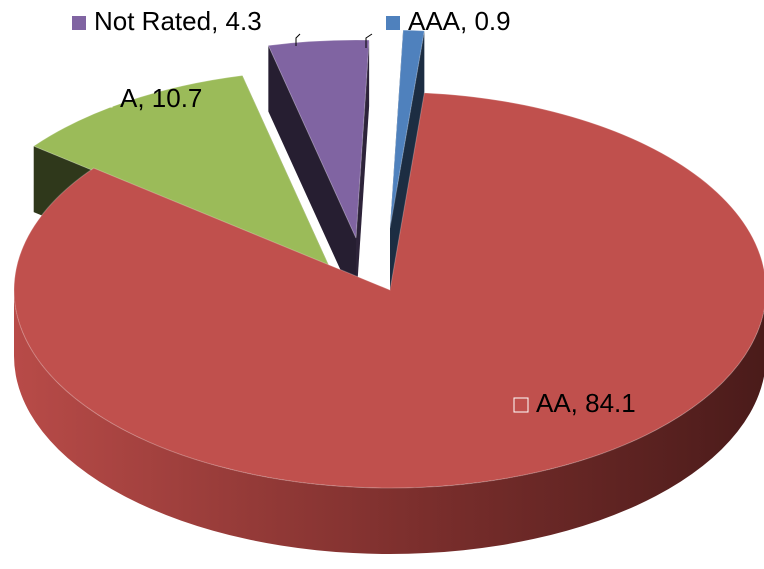 This screenshot has width=764, height=569. I want to click on slice-not-rated-face-start, so click(312, 175).